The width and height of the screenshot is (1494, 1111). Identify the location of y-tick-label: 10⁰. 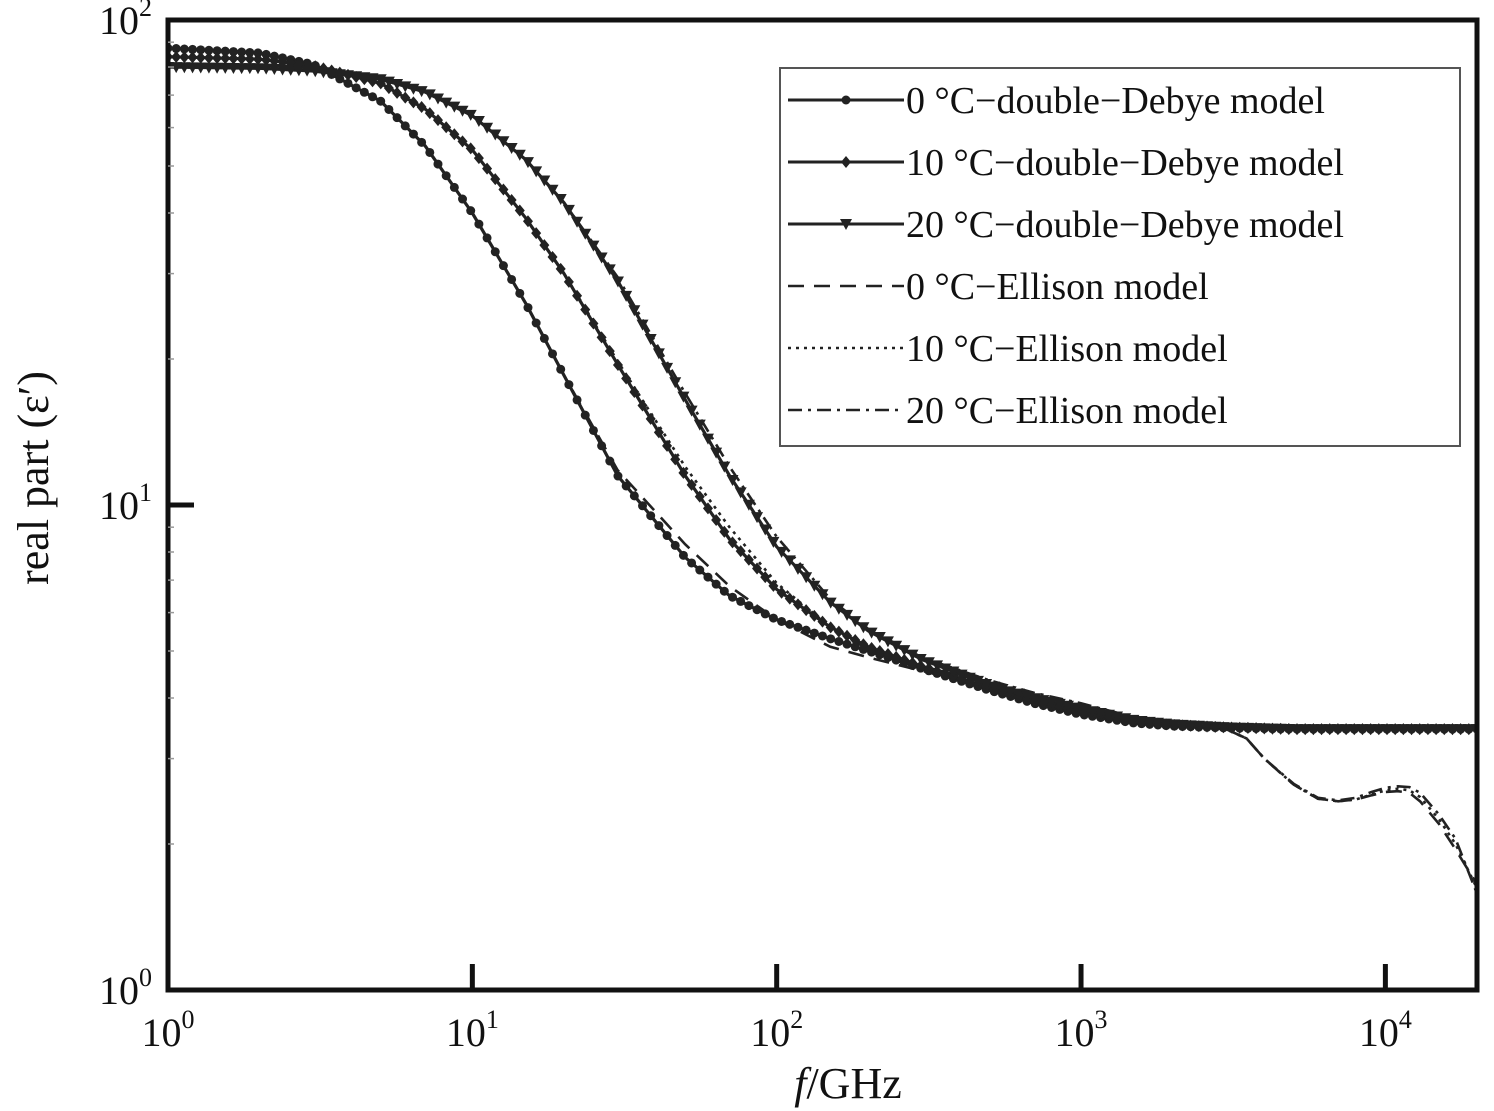
(125, 988).